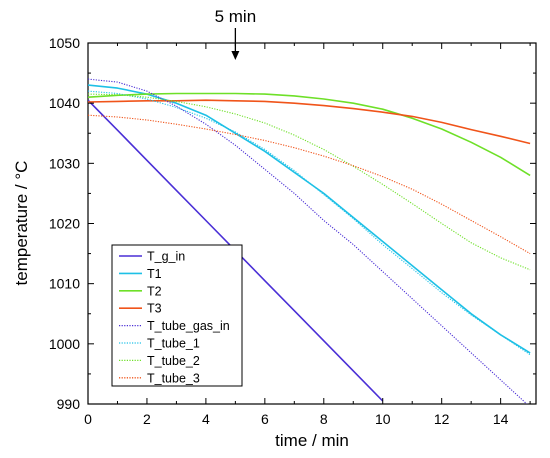 The width and height of the screenshot is (550, 458). What do you see at coordinates (166, 257) in the screenshot?
I see `legend-label: T_g_in` at bounding box center [166, 257].